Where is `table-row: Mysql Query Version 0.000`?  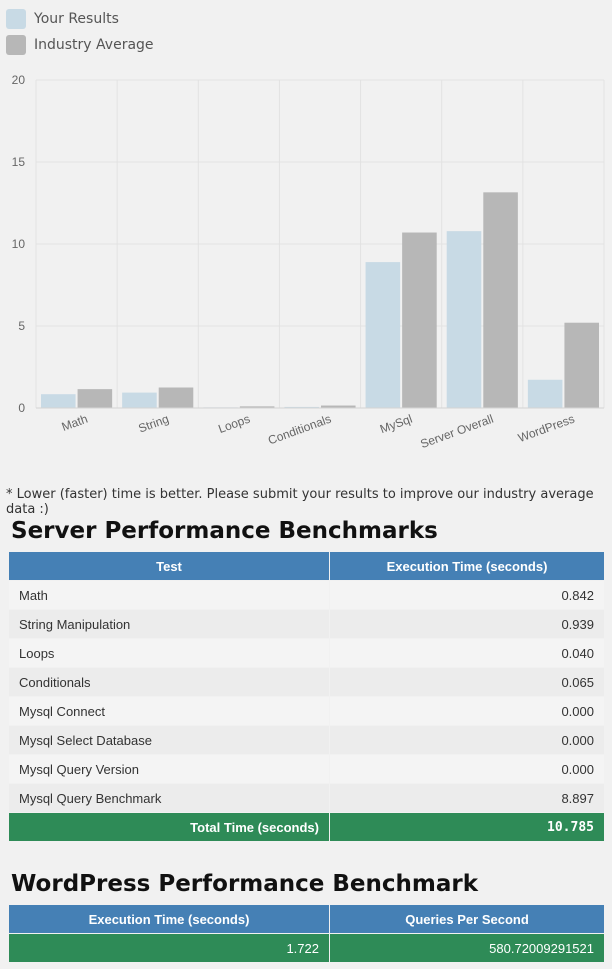
table-row: Mysql Query Version 0.000 is located at coordinates (306, 769).